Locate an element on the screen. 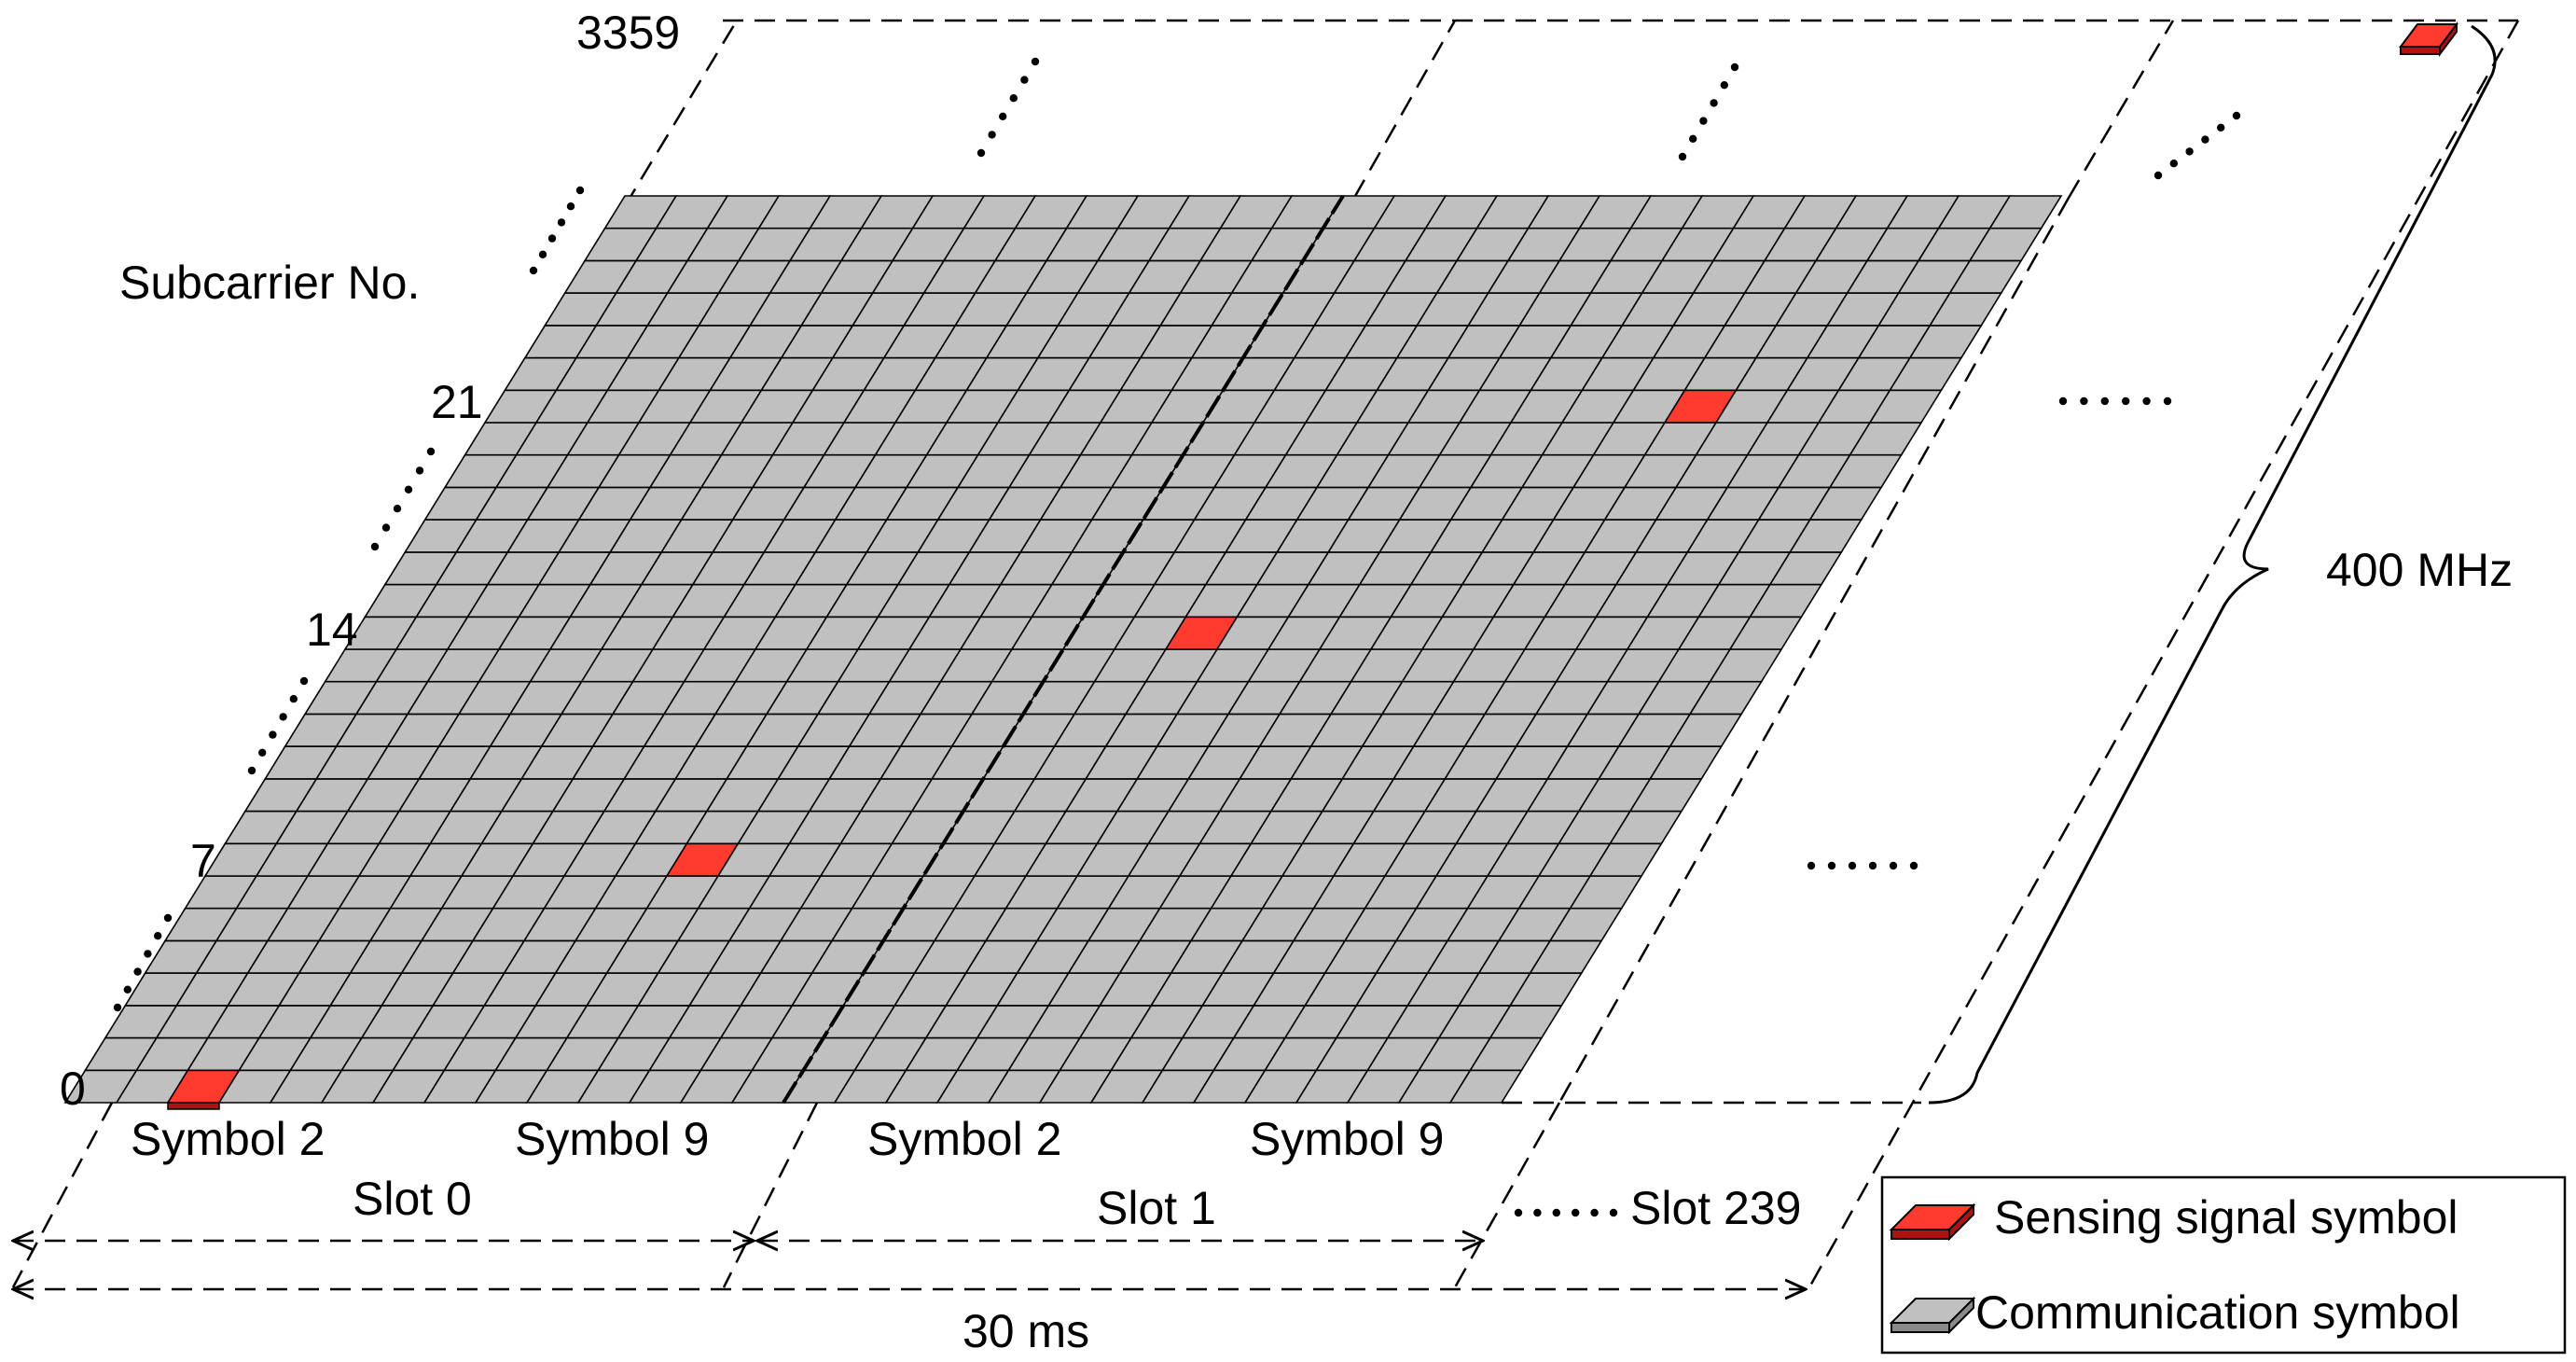 The image size is (2576, 1362). legend-communication-swatch is located at coordinates (1932, 1315).